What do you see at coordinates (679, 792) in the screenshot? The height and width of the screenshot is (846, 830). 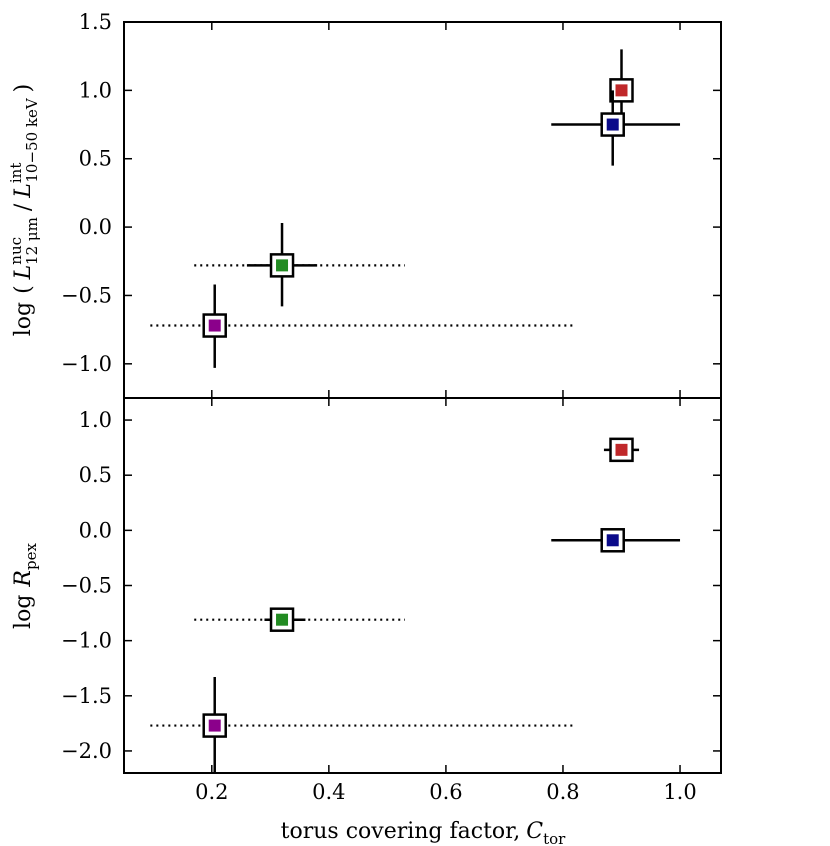 I see `x-tick-label: 1.0` at bounding box center [679, 792].